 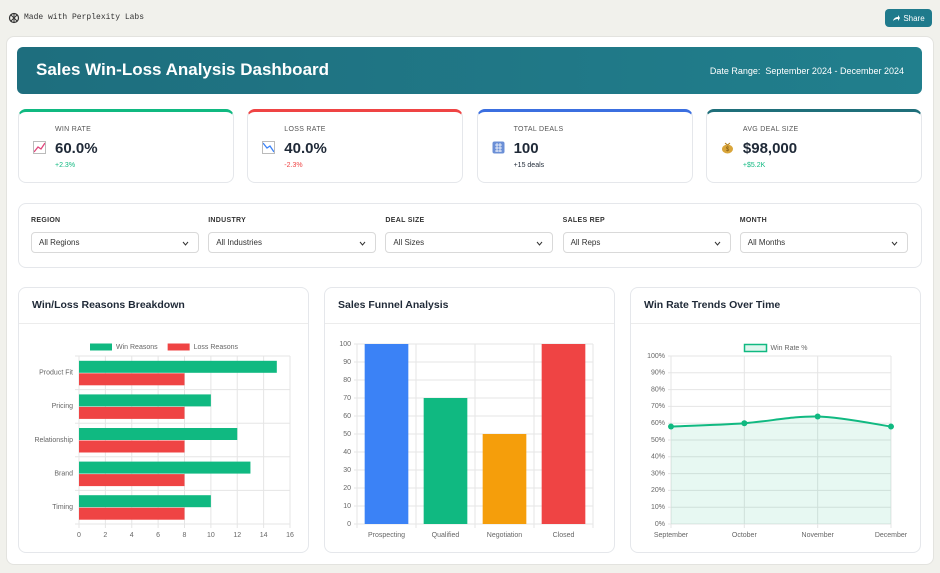 I want to click on x-tick-label: November, so click(x=818, y=535).